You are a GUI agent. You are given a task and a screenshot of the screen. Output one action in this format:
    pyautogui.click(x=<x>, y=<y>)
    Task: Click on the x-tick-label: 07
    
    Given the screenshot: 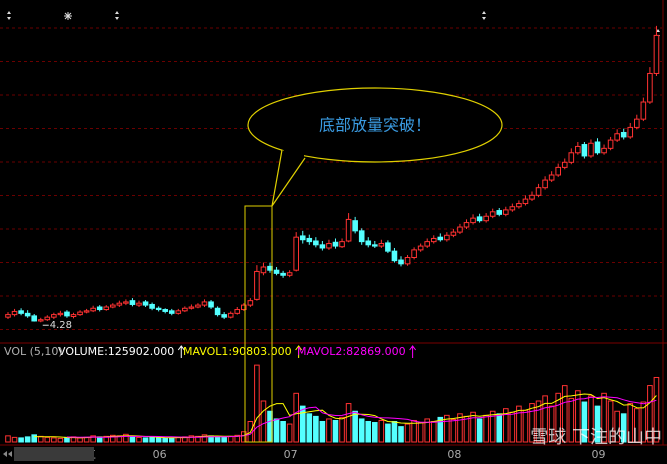 What is the action you would take?
    pyautogui.click(x=291, y=454)
    